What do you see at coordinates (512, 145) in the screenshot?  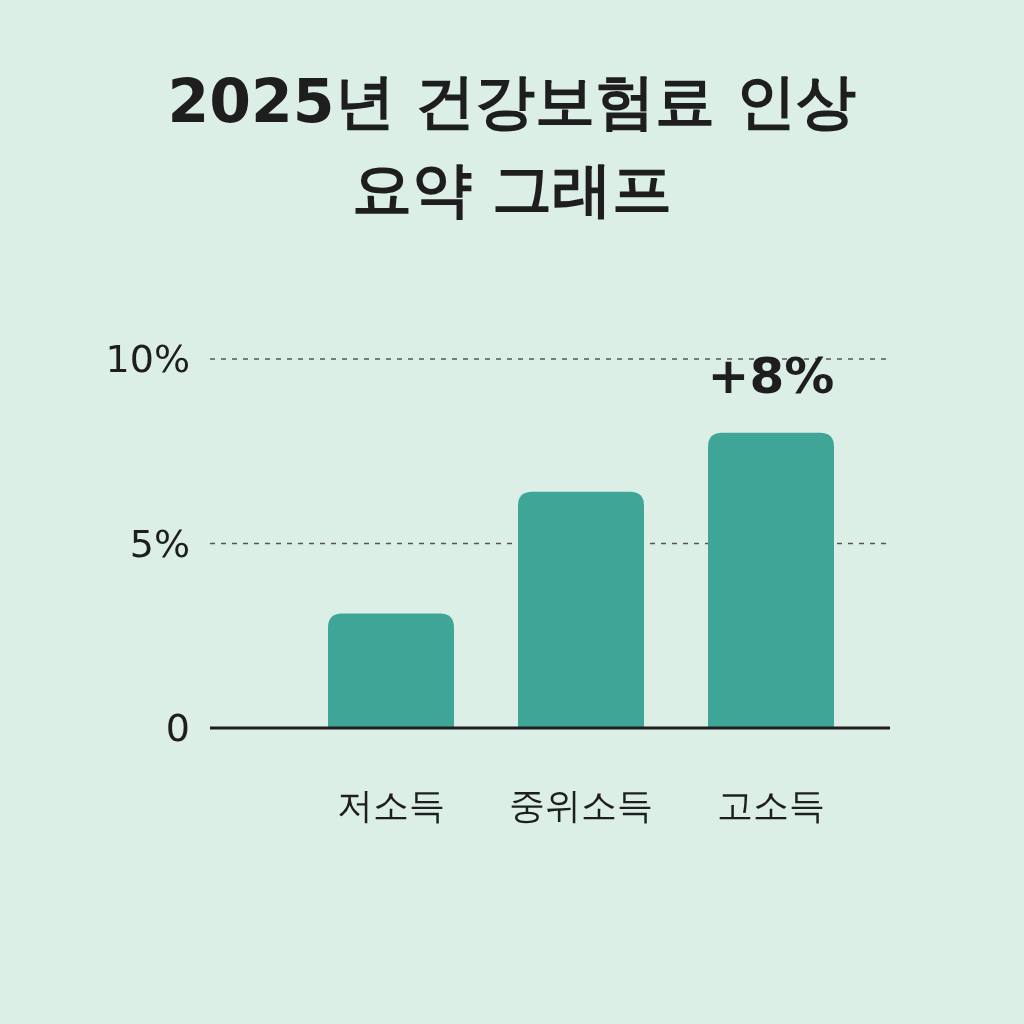 I see `chart-title: 2025년 건강보험료 인상 요약 그래프` at bounding box center [512, 145].